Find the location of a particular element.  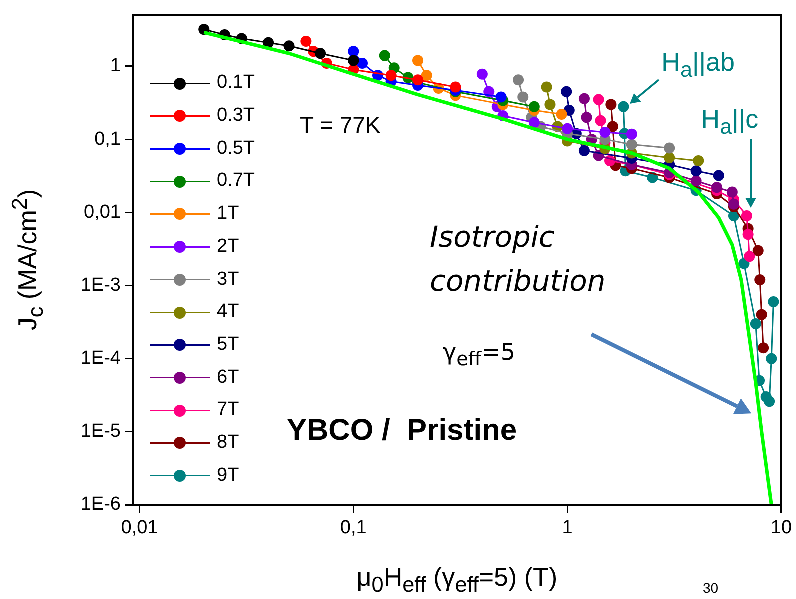

legend-label: 5T is located at coordinates (228, 344).